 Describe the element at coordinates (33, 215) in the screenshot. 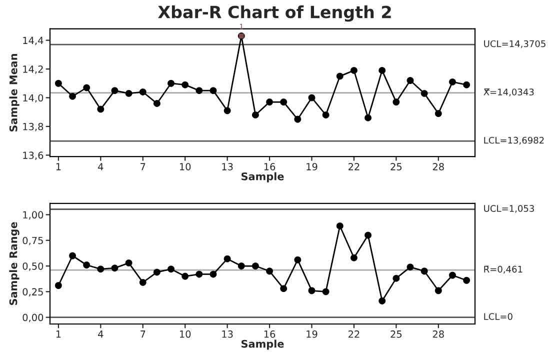

I see `y-tick-label: 1,00` at that location.